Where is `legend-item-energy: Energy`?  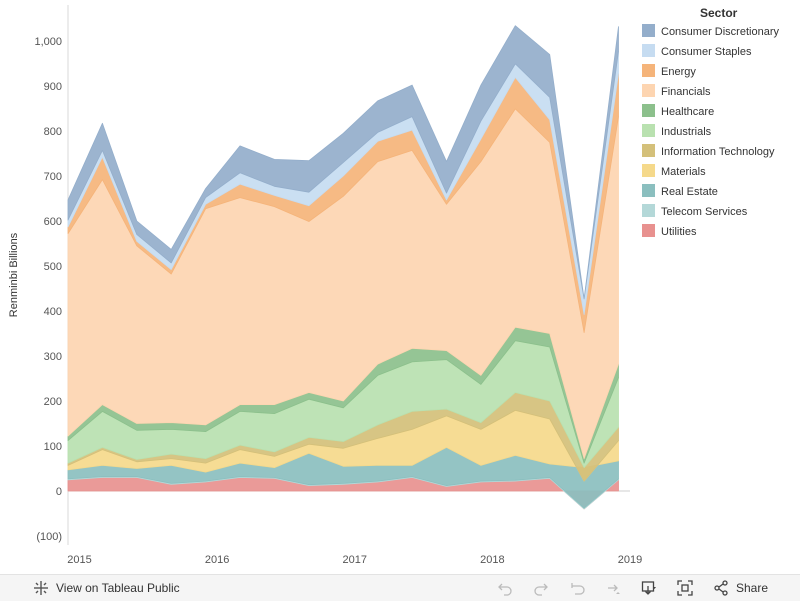 legend-item-energy: Energy is located at coordinates (669, 71).